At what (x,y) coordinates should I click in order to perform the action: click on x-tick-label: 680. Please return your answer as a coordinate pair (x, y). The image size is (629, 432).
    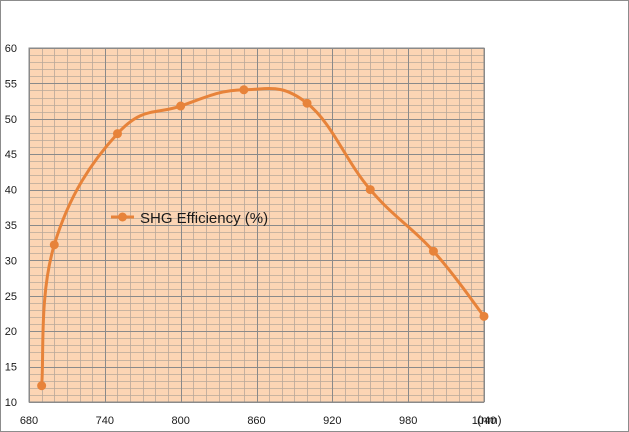
    Looking at the image, I should click on (29, 421).